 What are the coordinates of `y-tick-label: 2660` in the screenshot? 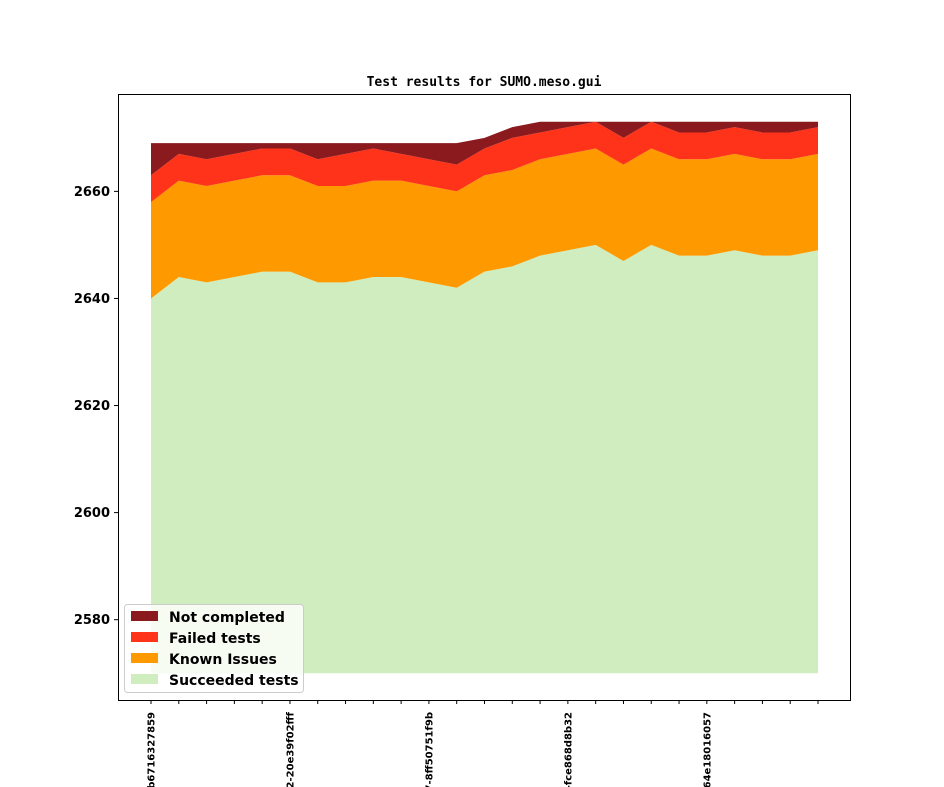 It's located at (92, 192).